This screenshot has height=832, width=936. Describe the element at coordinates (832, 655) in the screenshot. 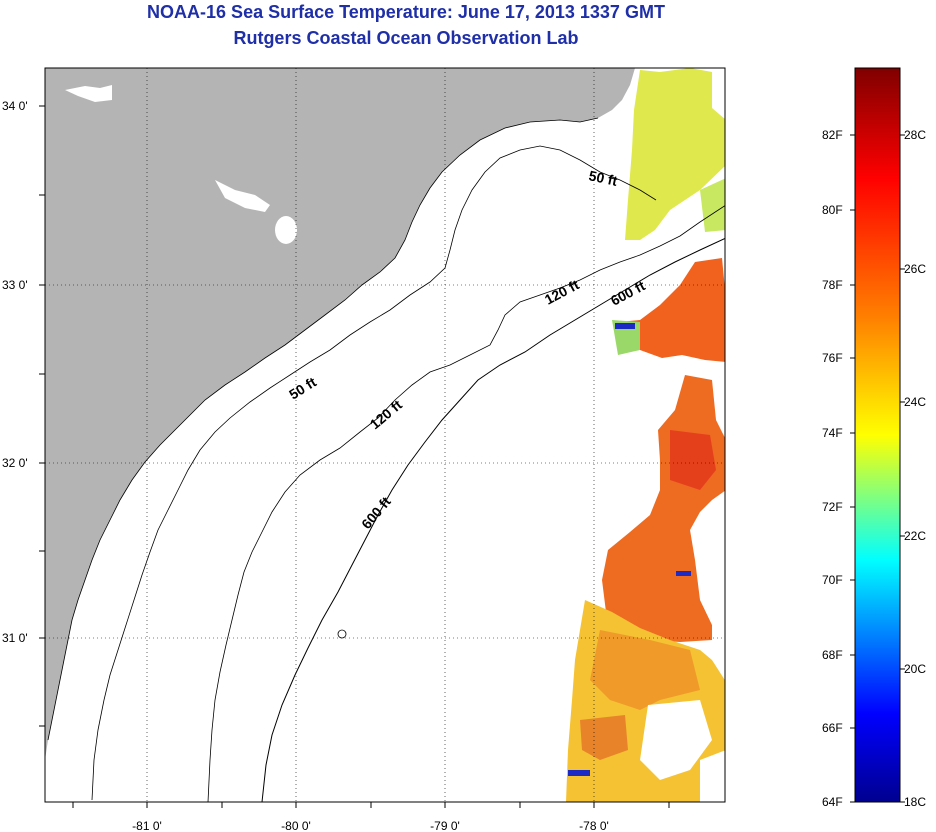

I see `cb-f-68: 68F` at that location.